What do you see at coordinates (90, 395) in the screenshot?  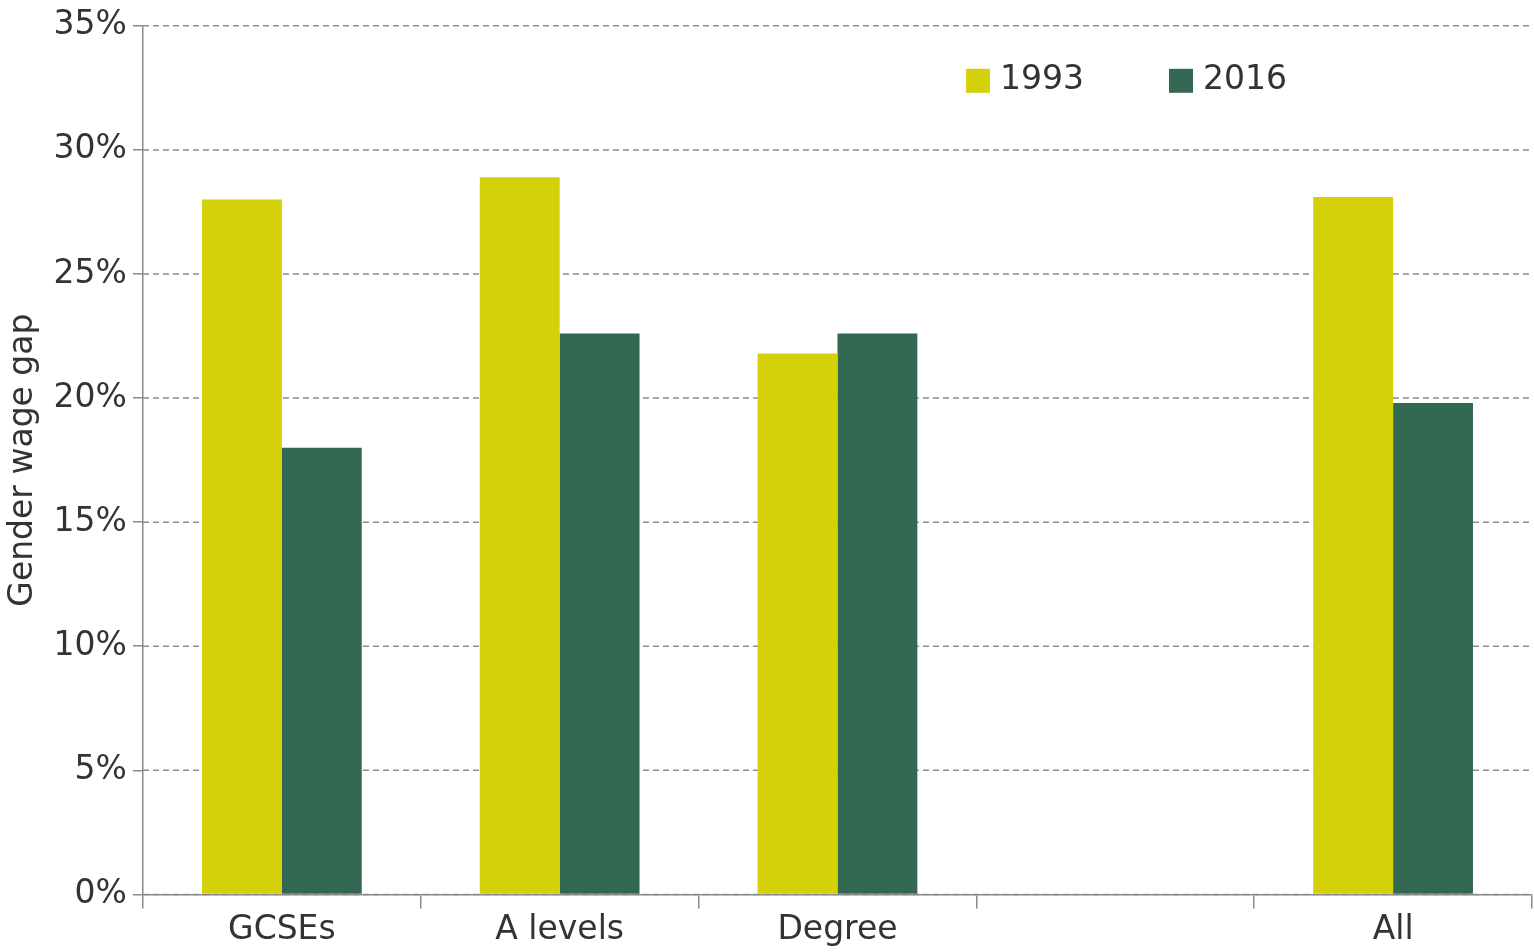 I see `y-tick-label: 20%` at bounding box center [90, 395].